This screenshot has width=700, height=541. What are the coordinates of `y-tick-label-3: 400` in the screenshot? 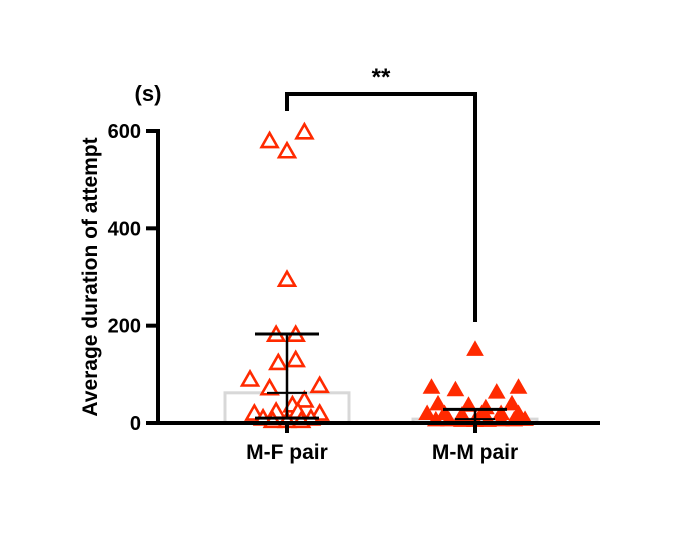 It's located at (124, 229).